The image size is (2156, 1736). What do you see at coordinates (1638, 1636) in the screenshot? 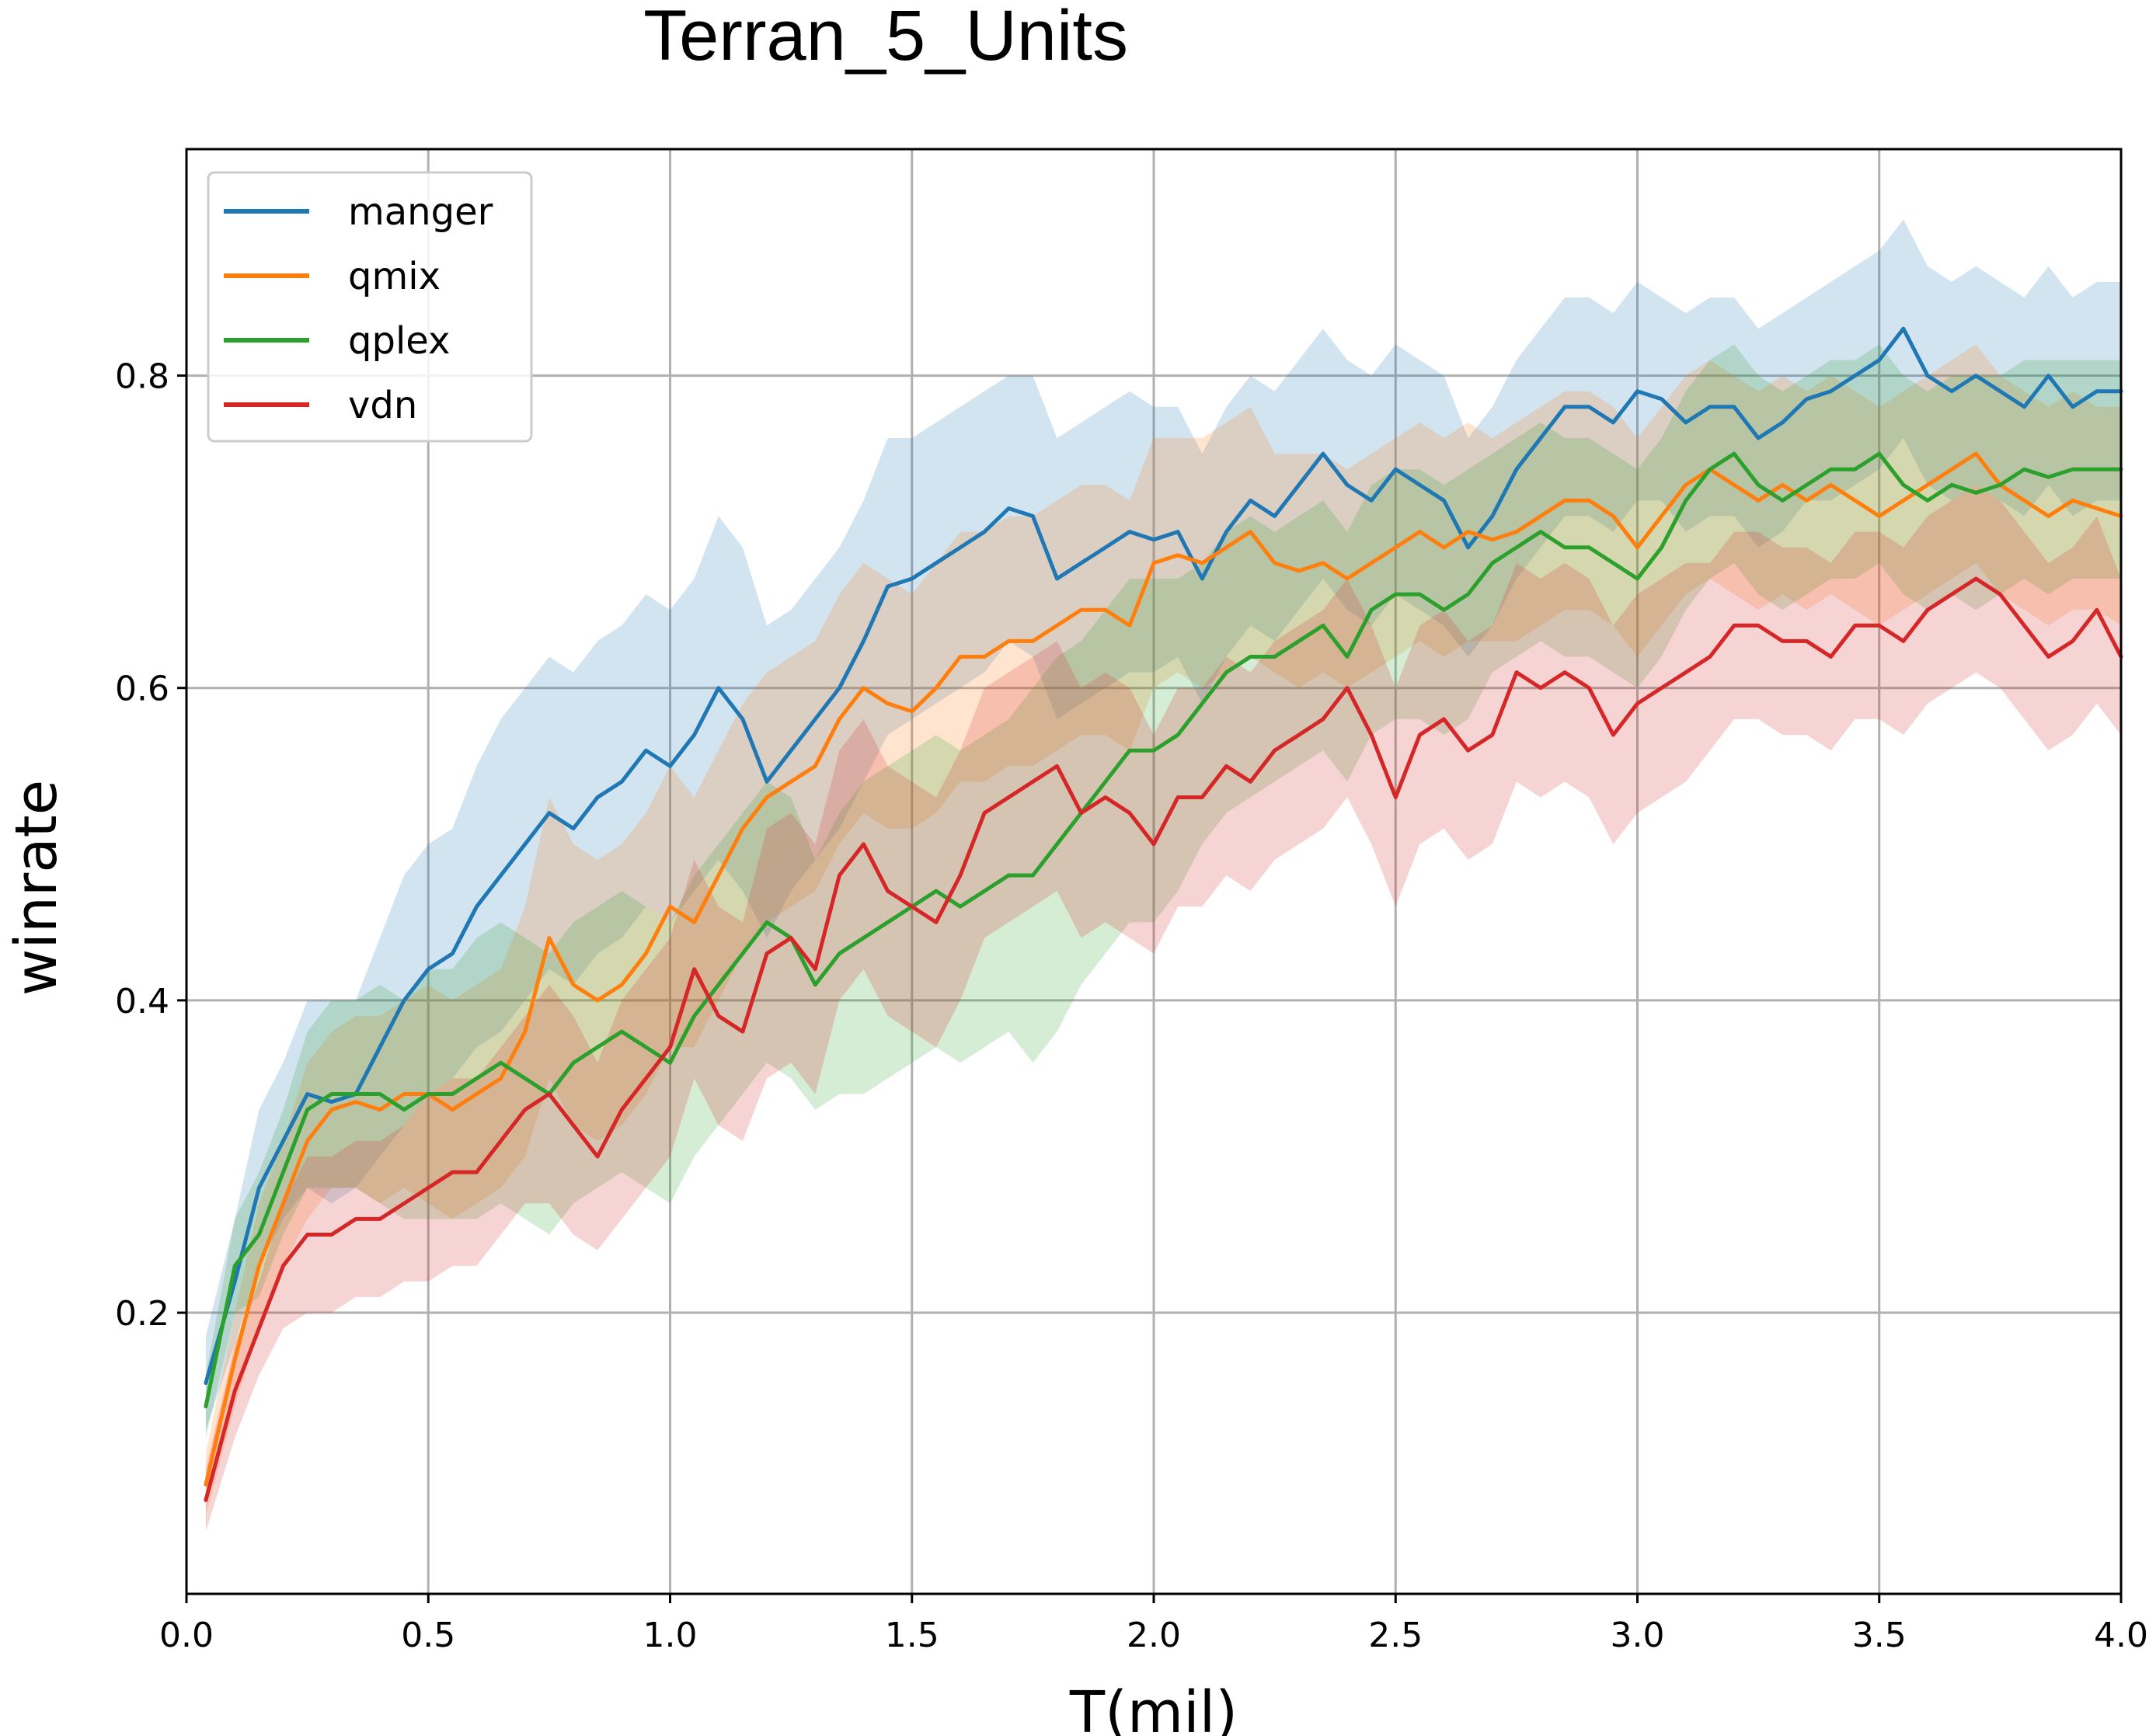
I see `x-tick-label: 3.0` at bounding box center [1638, 1636].